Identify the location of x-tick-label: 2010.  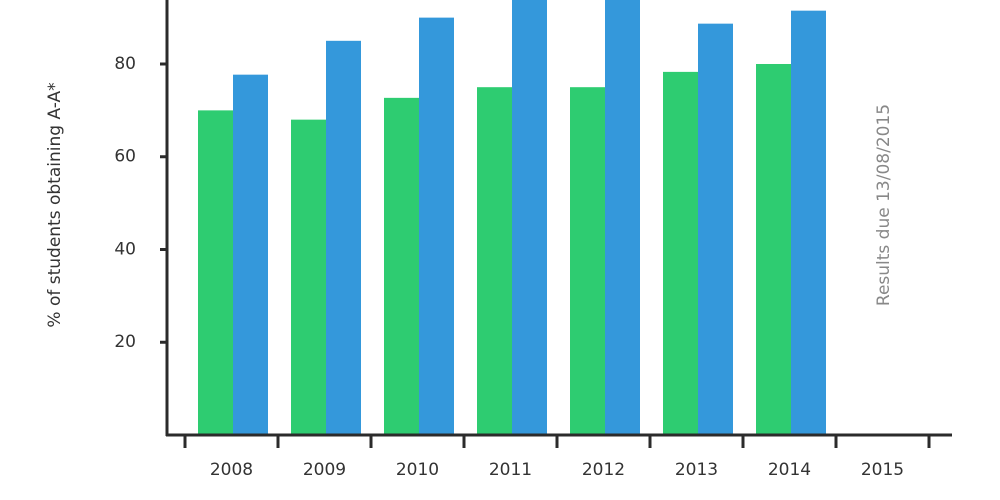
(417, 470).